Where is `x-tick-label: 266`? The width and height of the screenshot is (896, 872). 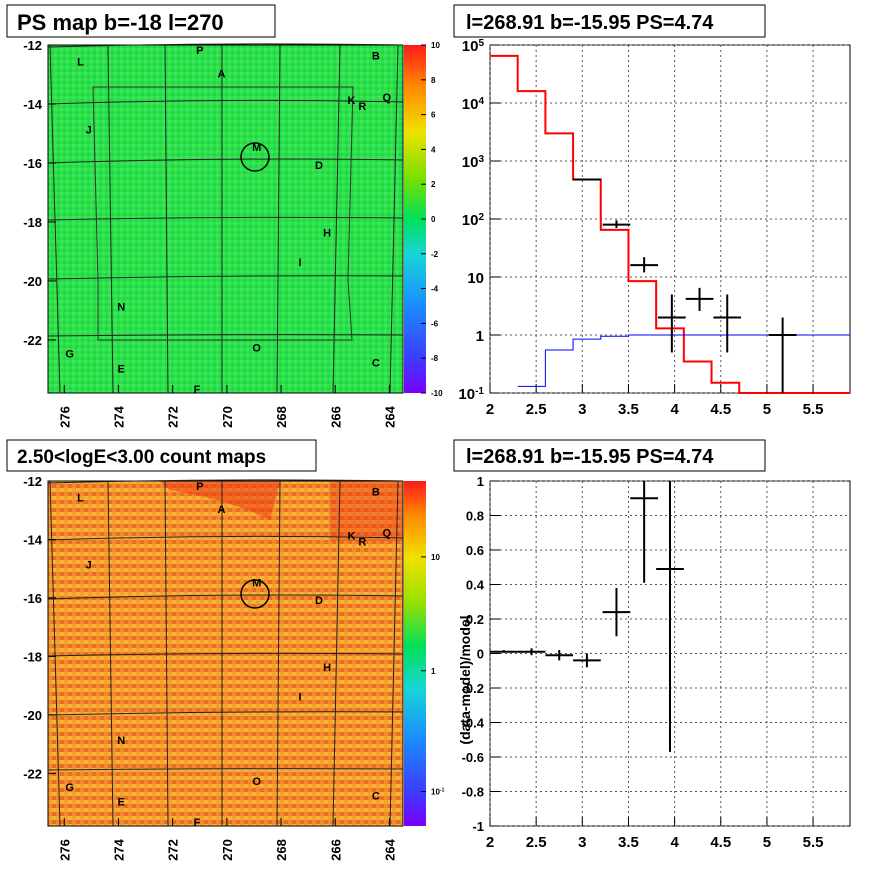 x-tick-label: 266 is located at coordinates (335, 850).